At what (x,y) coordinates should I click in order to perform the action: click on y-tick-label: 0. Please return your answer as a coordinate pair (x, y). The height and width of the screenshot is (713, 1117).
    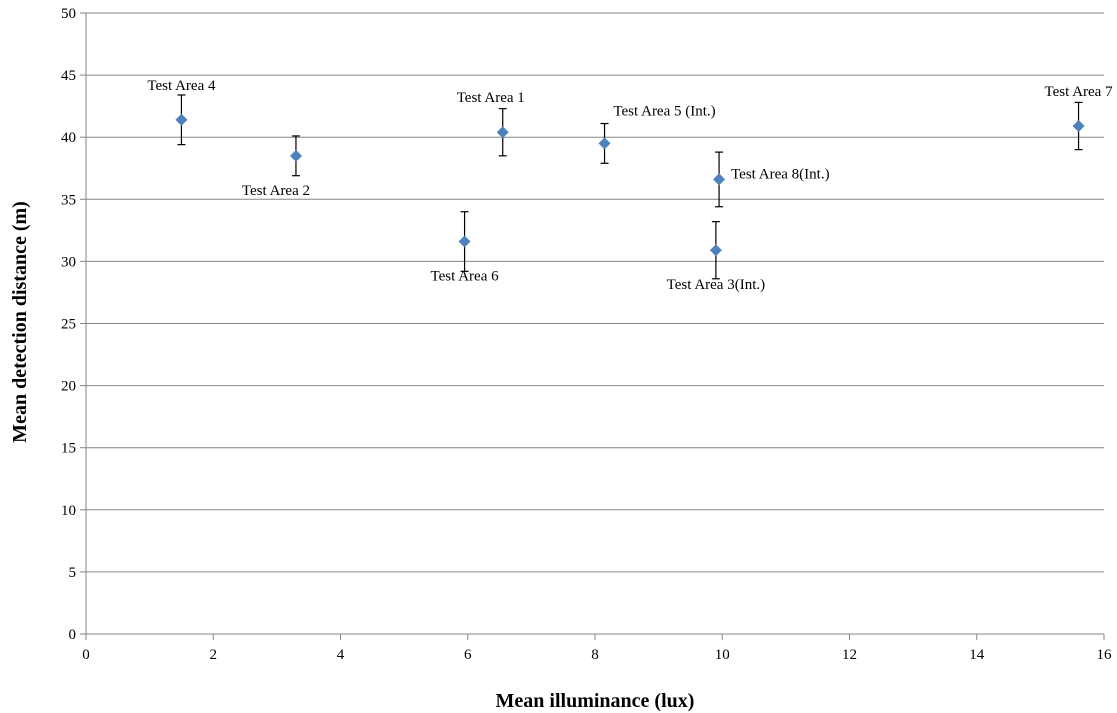
    Looking at the image, I should click on (73, 635).